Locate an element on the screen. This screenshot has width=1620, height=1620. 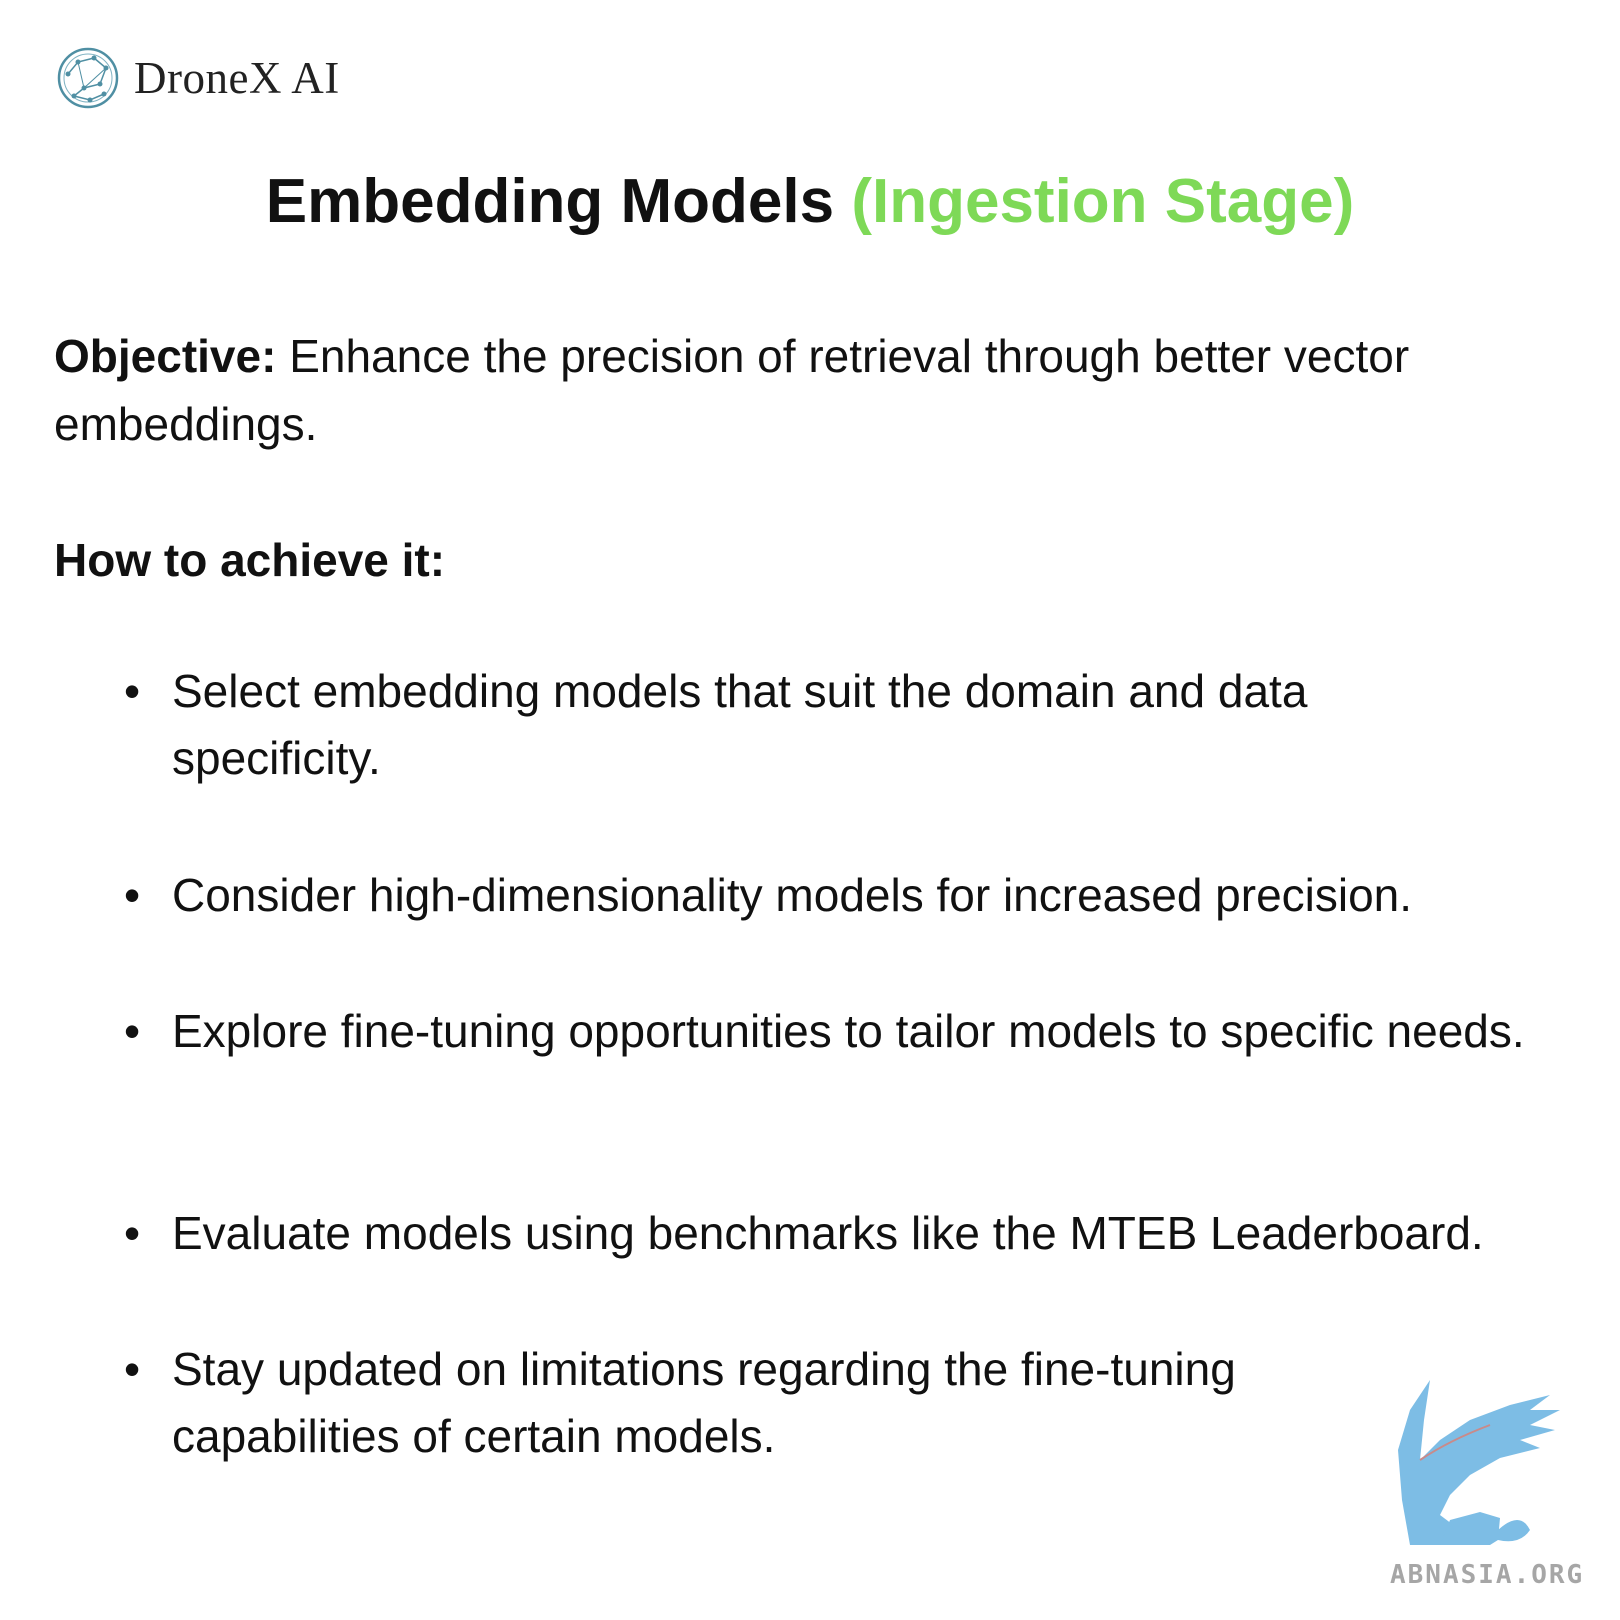
title-accent: (Ingestion Stage) is located at coordinates (1103, 201).